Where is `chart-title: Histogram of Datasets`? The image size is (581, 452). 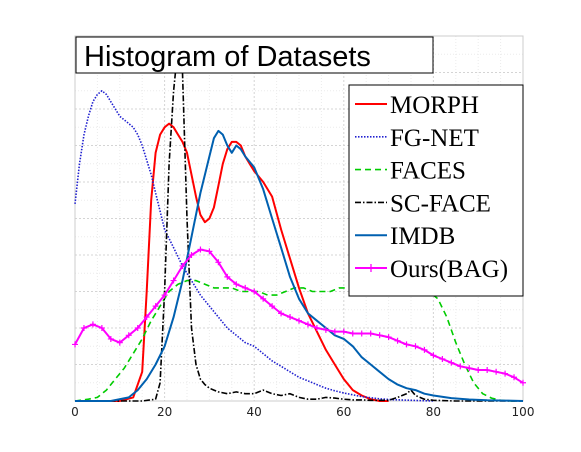
chart-title: Histogram of Datasets is located at coordinates (227, 57).